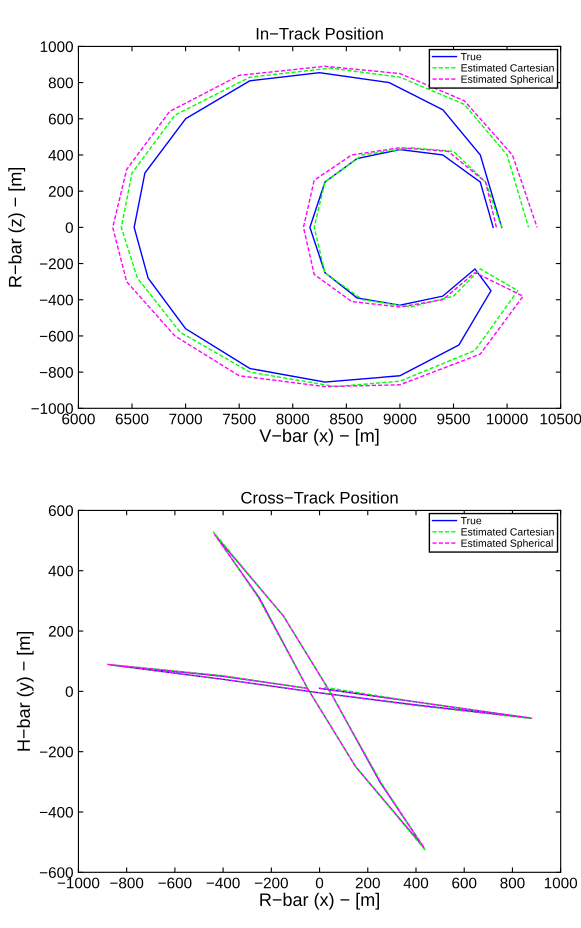  I want to click on y-axis-title: H−bar (y) − [m], so click(25, 691).